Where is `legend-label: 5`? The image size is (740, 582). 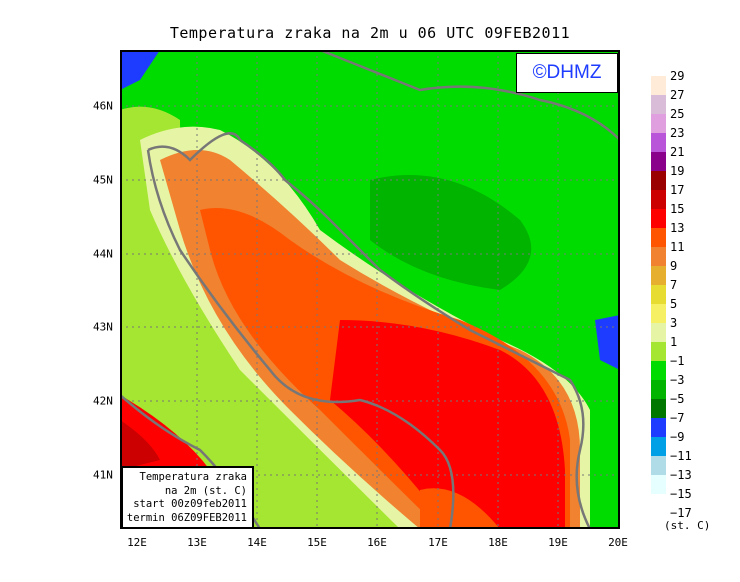 legend-label: 5 is located at coordinates (674, 304).